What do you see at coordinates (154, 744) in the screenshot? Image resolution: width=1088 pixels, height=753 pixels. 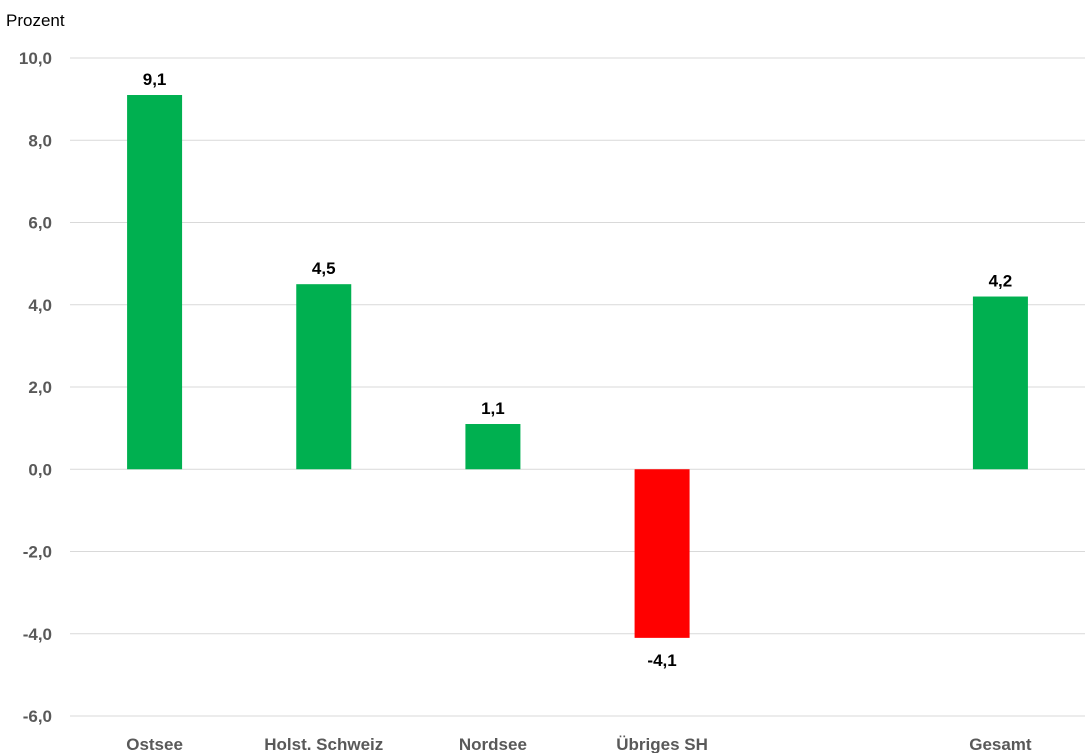 I see `x-category-label: Ostsee` at bounding box center [154, 744].